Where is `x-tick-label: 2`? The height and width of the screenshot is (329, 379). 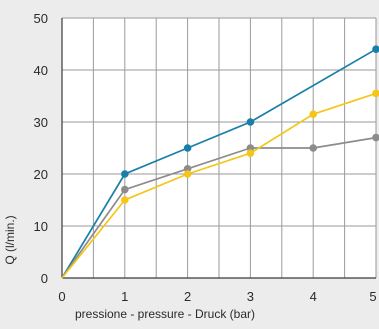 x-tick-label: 2 is located at coordinates (187, 296).